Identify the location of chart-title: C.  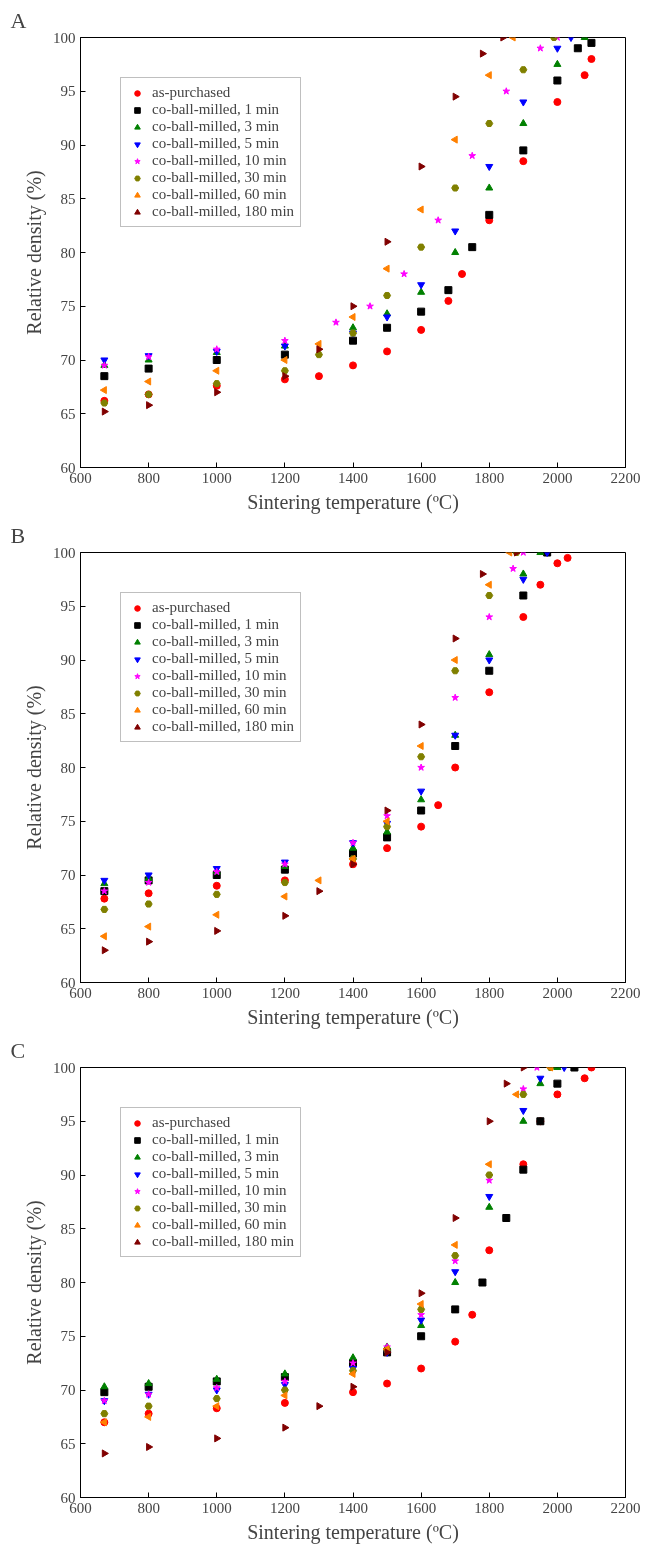
(18, 1050).